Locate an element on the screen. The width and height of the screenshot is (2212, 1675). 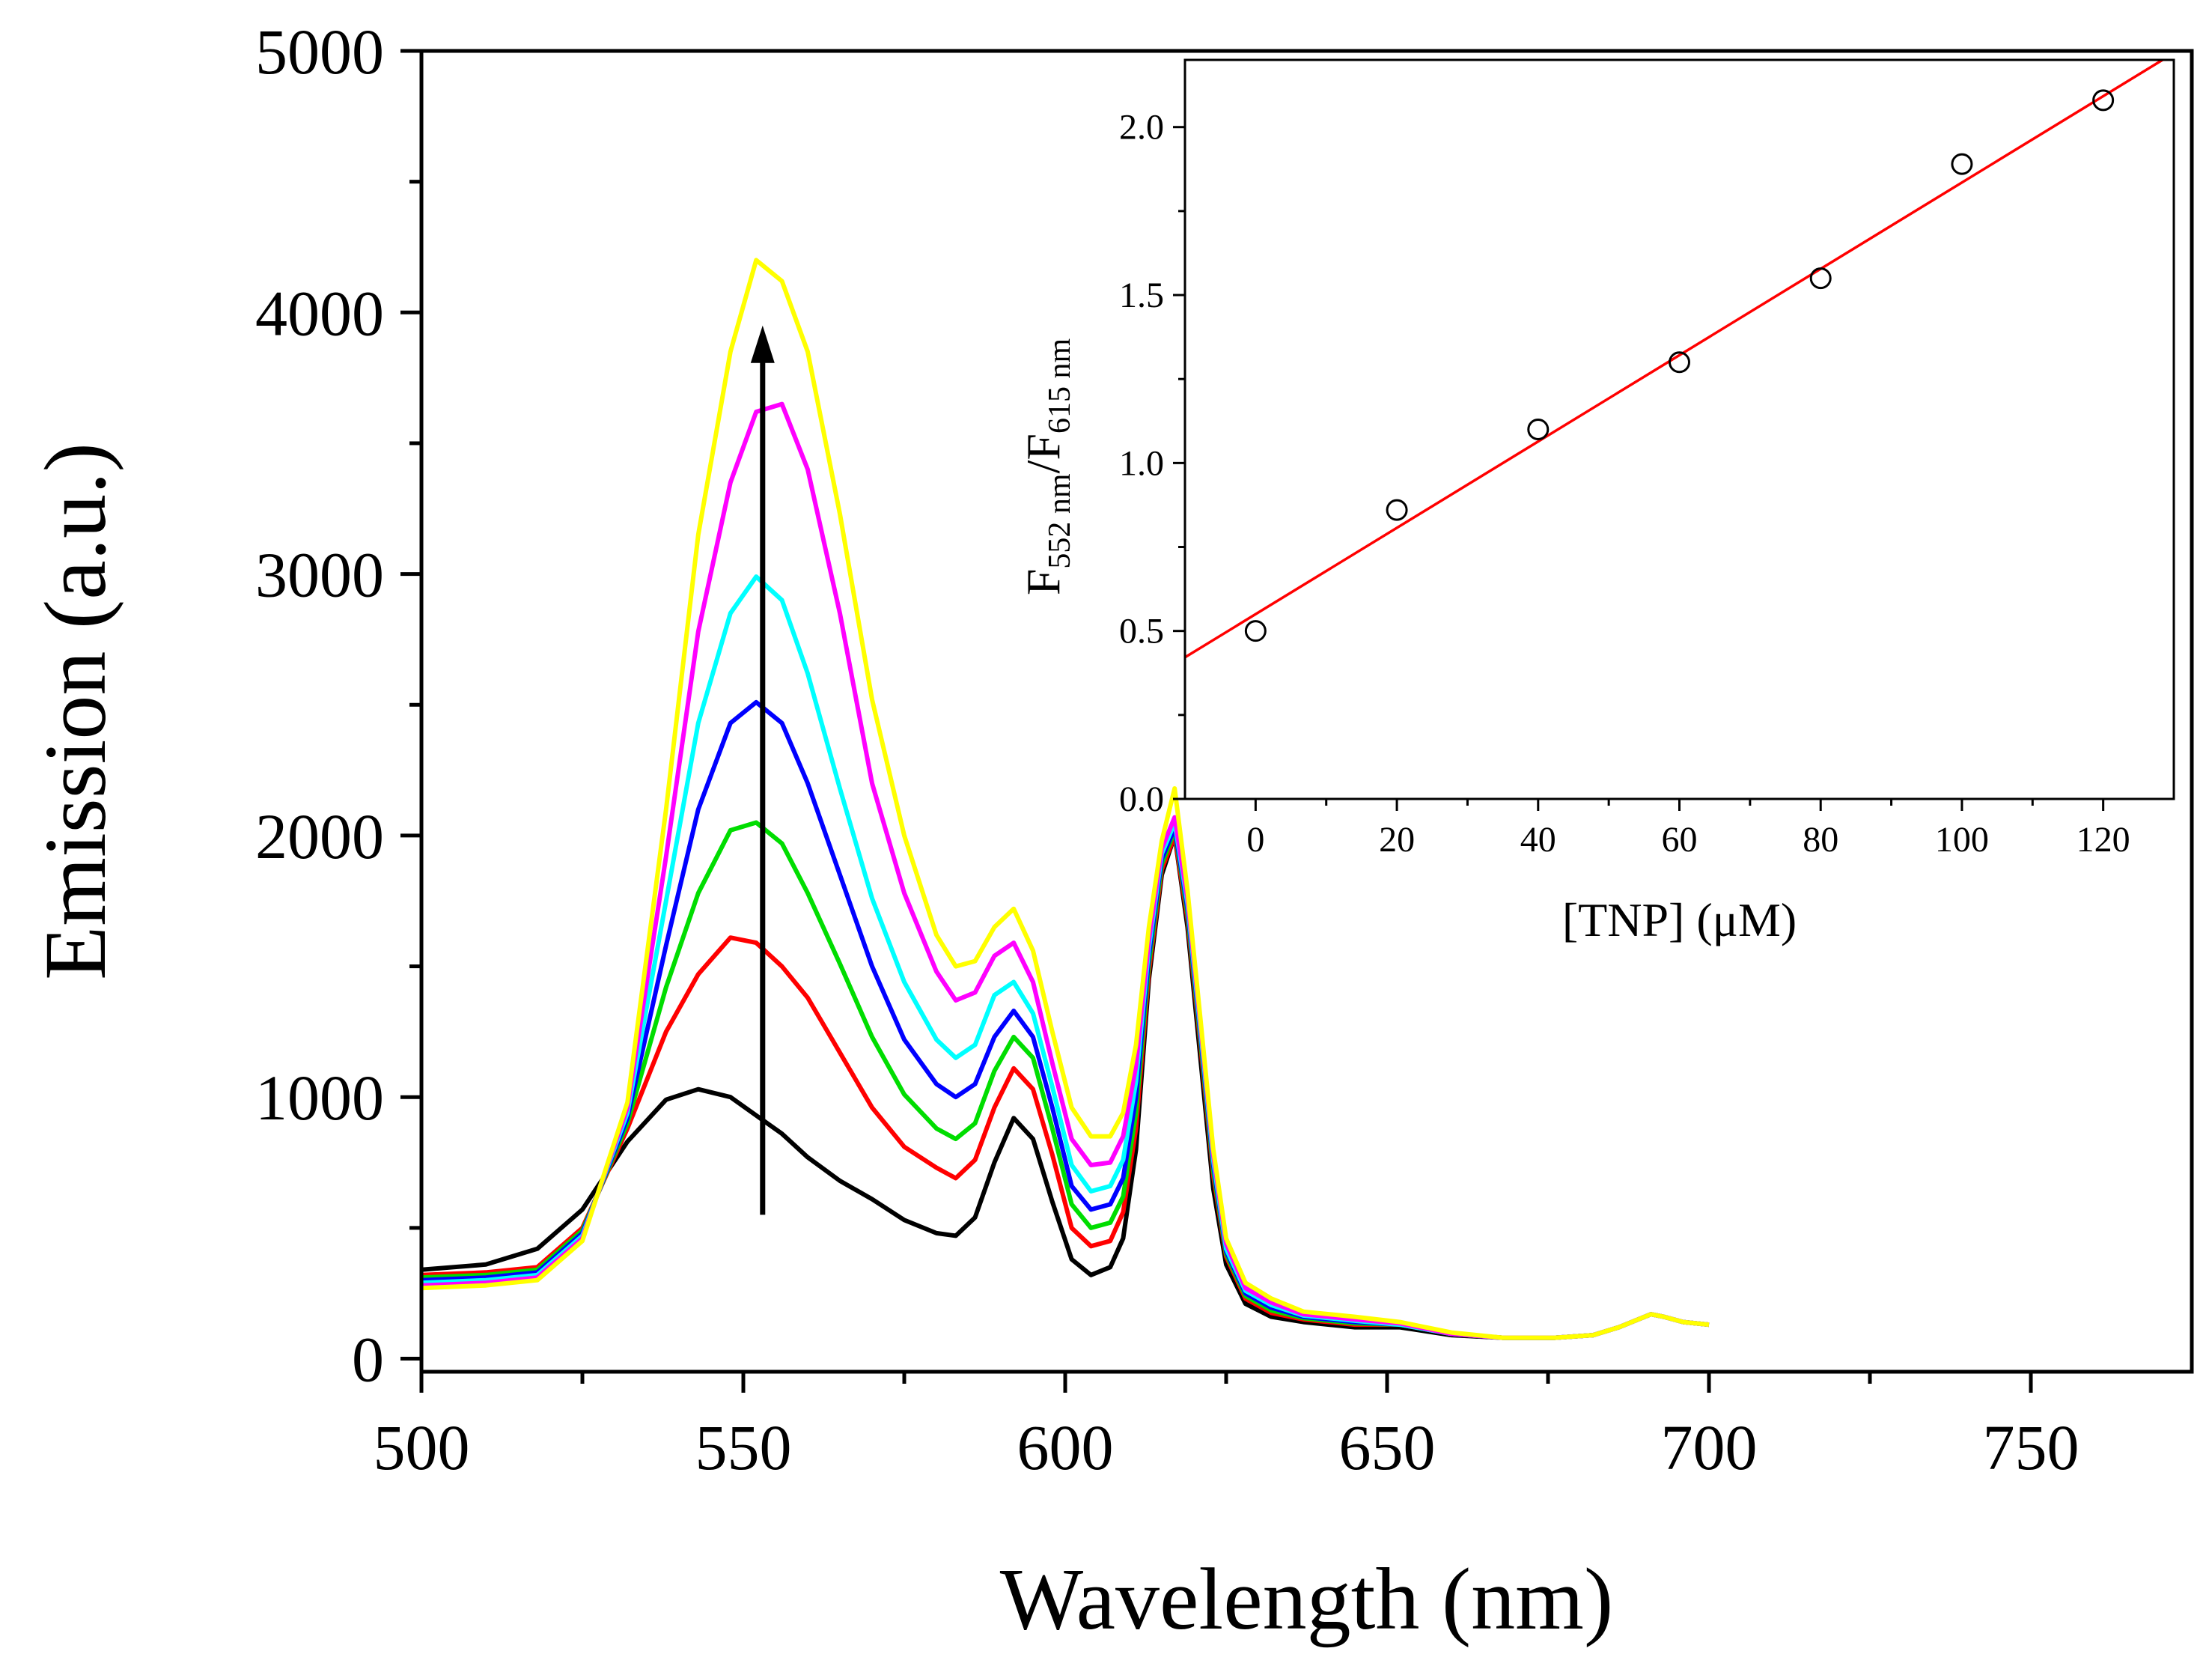
inset-x-tick-label-5: 100 is located at coordinates (1962, 840).